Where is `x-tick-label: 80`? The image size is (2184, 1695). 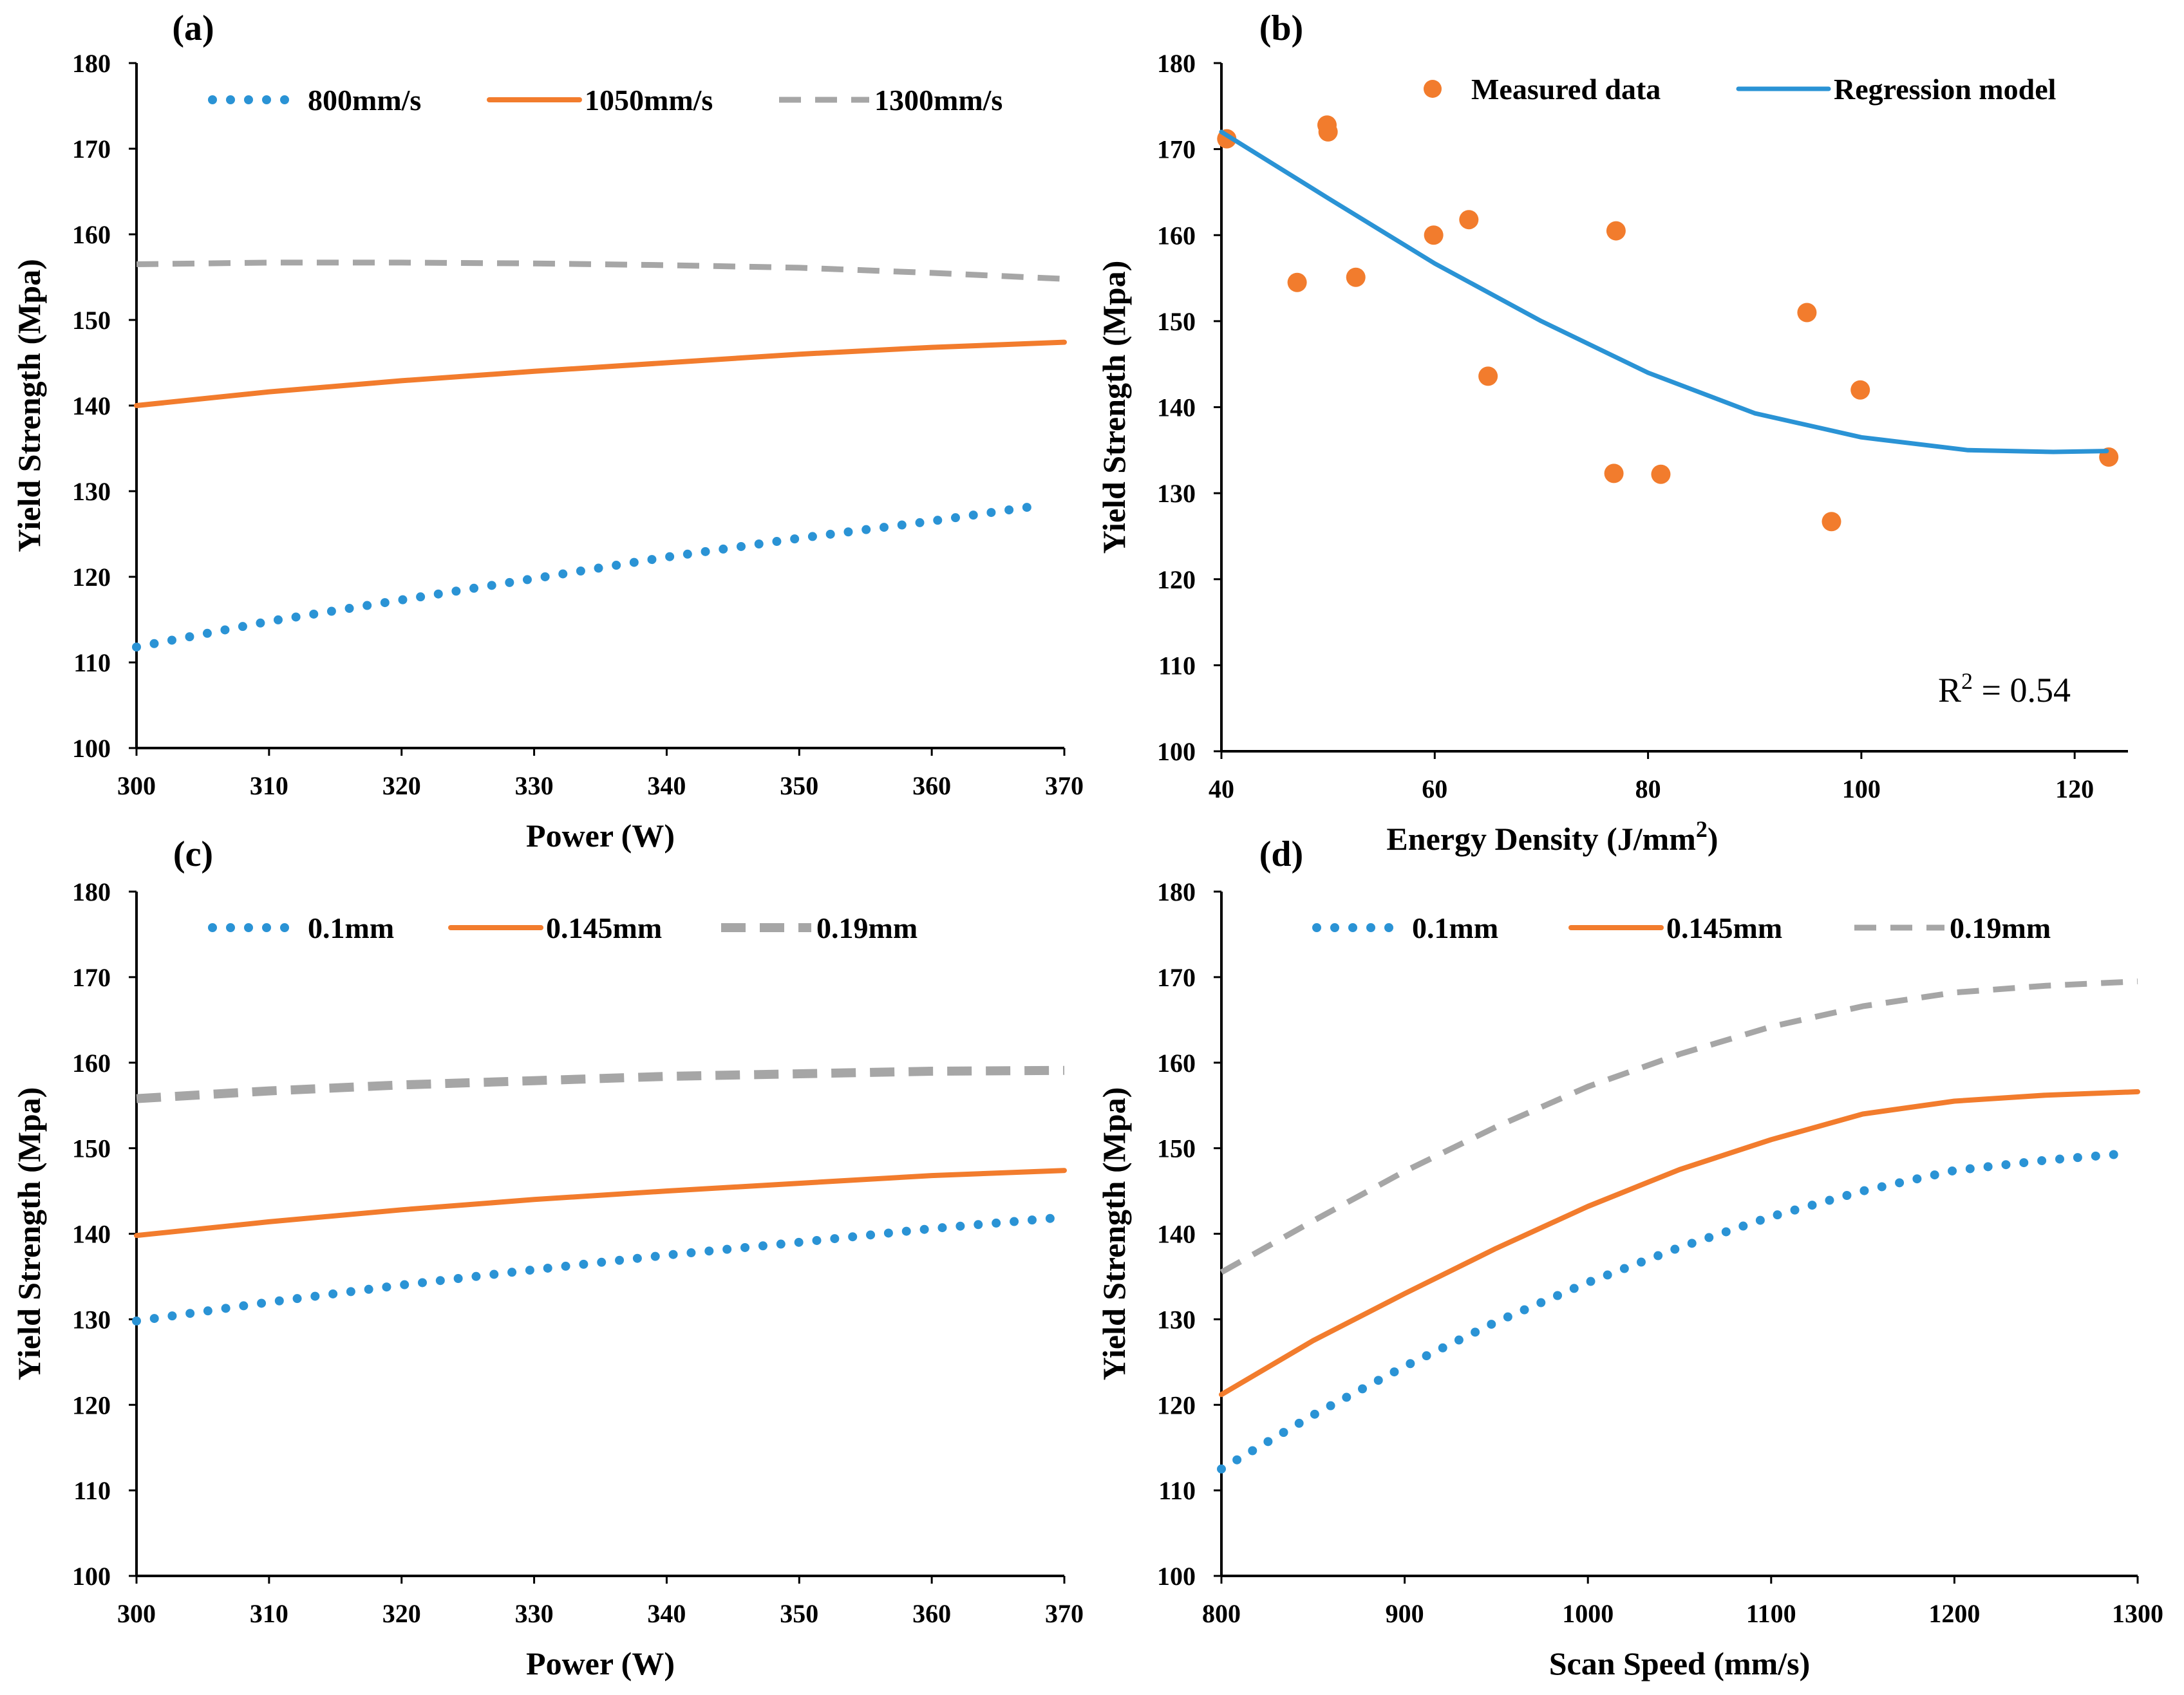 x-tick-label: 80 is located at coordinates (1648, 788).